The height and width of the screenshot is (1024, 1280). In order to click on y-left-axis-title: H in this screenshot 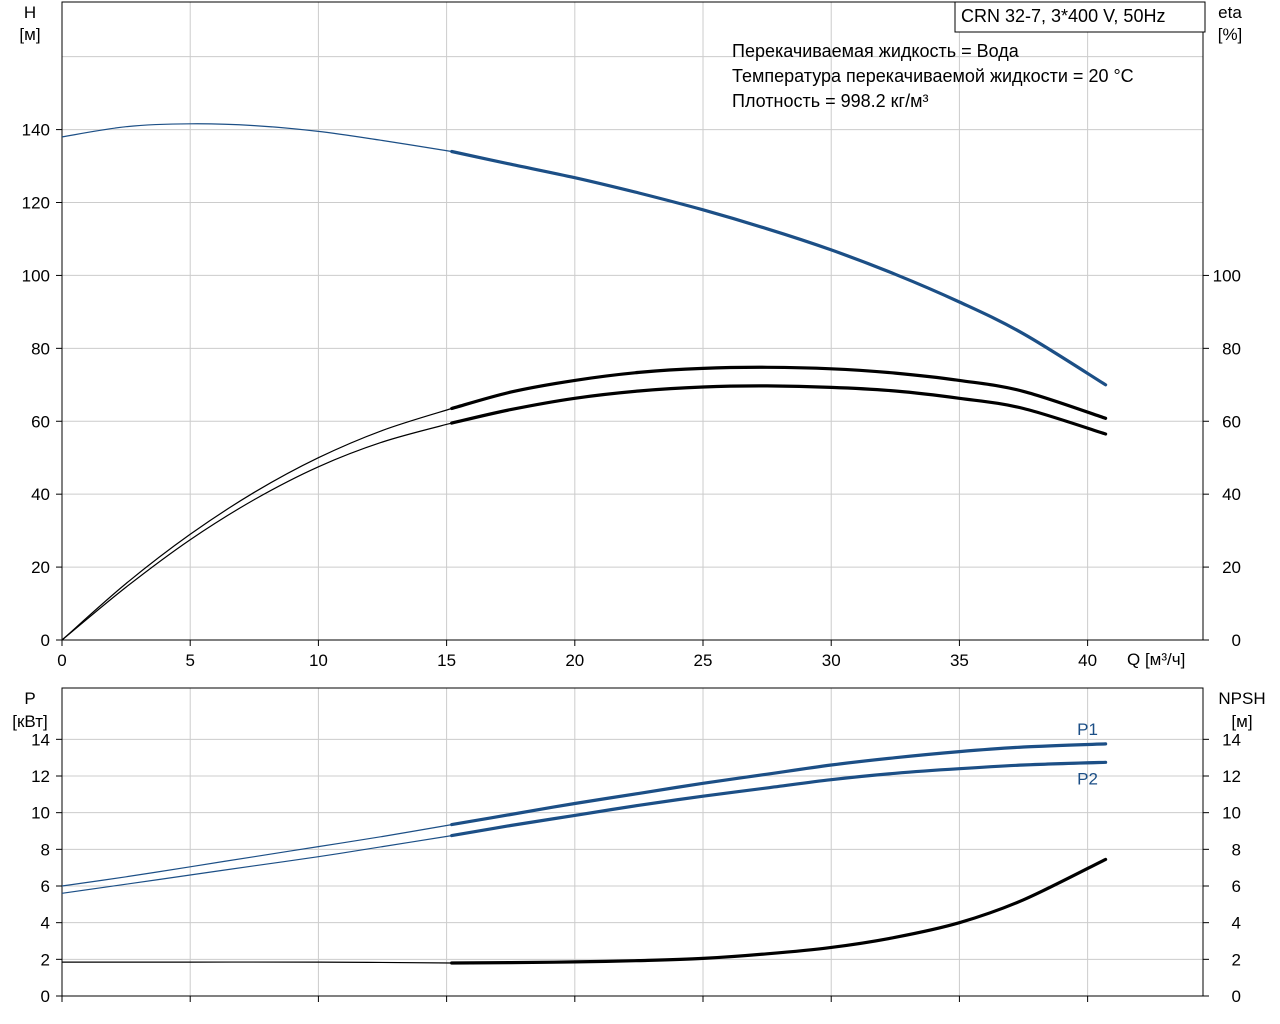, I will do `click(30, 12)`.